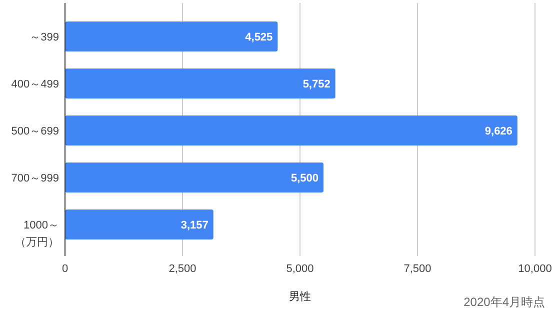 The width and height of the screenshot is (559, 319). What do you see at coordinates (316, 84) in the screenshot?
I see `data-label: 5,752` at bounding box center [316, 84].